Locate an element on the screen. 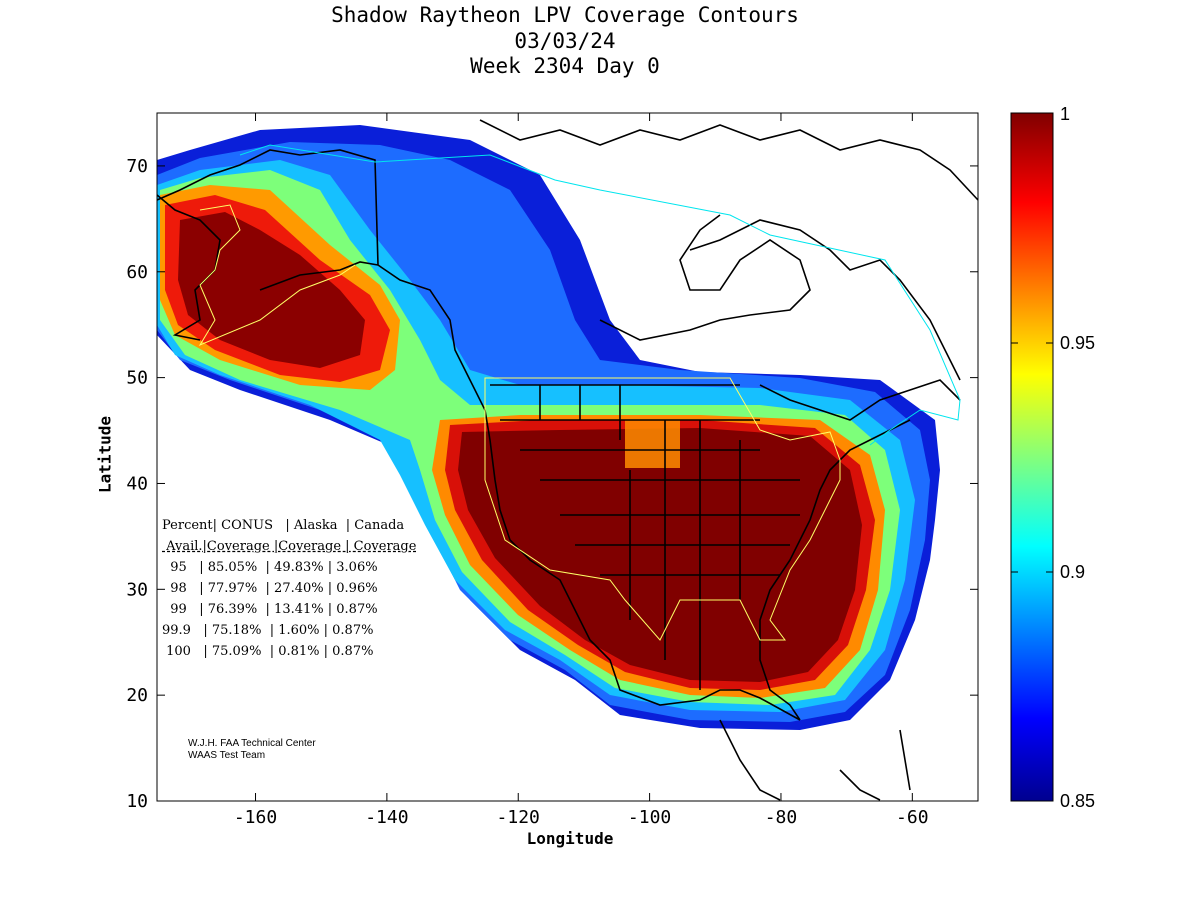 The width and height of the screenshot is (1200, 900). x-tick-labels: -160 -140 -120 -100 -80 -60 is located at coordinates (581, 817).